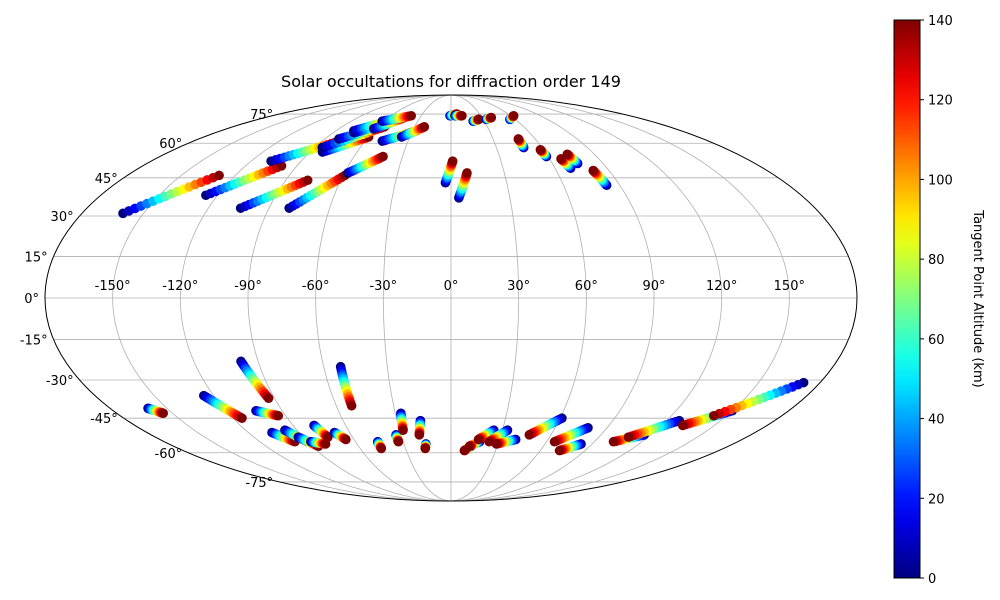 Image resolution: width=1000 pixels, height=600 pixels. Describe the element at coordinates (60, 381) in the screenshot. I see `y-tick-label: -30°` at that location.